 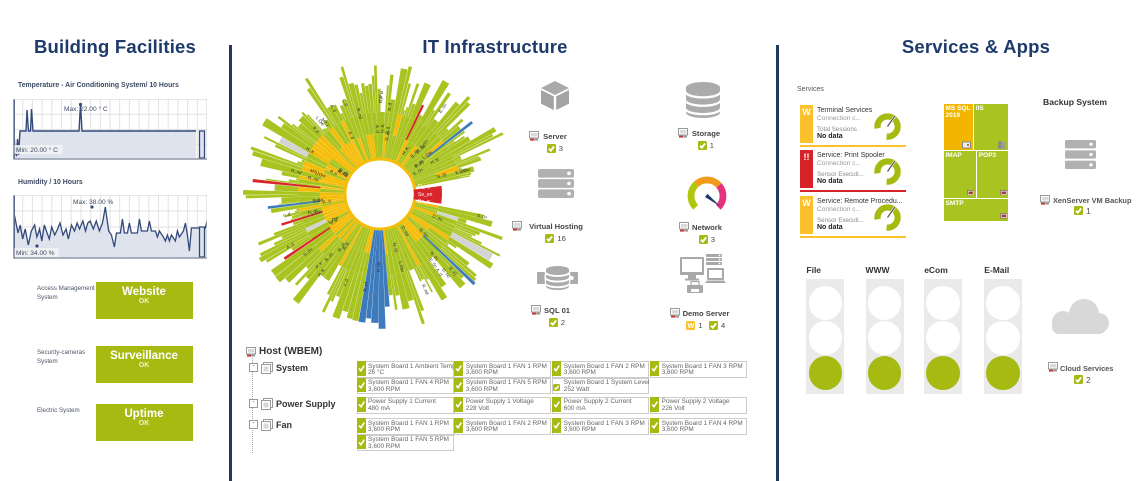 What do you see at coordinates (35, 253) in the screenshot?
I see `svg-text: Min: 34.00 %` at bounding box center [35, 253].